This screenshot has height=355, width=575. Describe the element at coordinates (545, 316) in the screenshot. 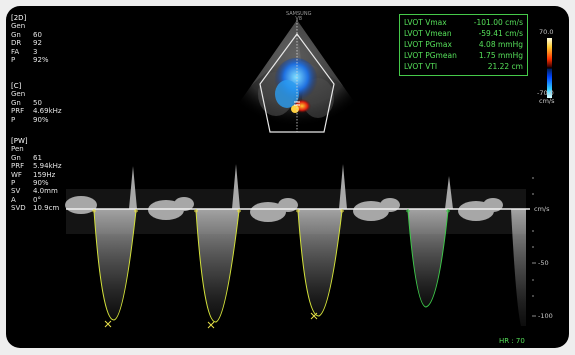

I see `doppler-tick-100: -100` at that location.